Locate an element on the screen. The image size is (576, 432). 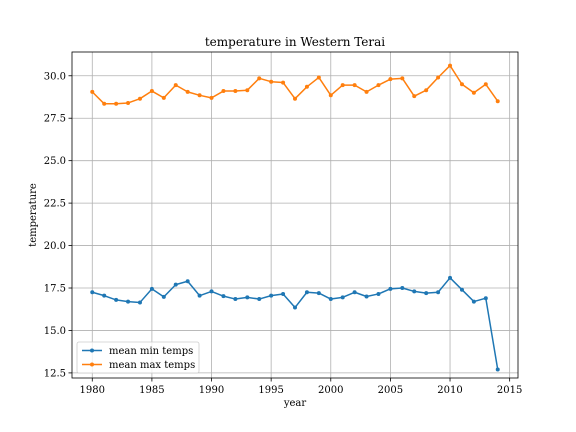
y-tick-label: 22.5 is located at coordinates (55, 204).